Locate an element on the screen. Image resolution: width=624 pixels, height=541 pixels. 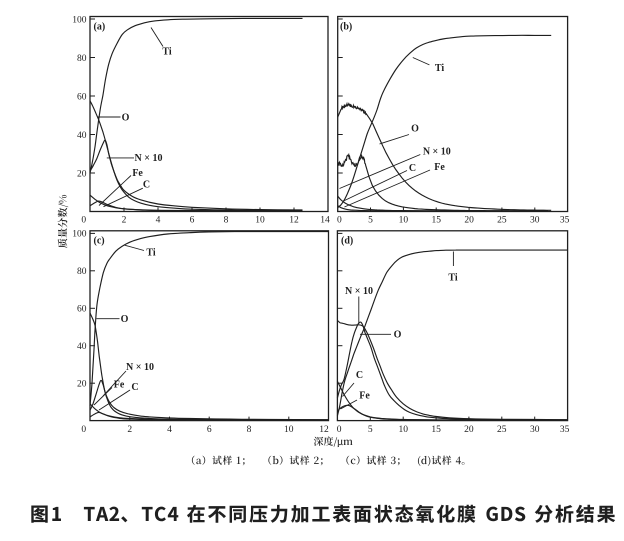
svg-text: (c) is located at coordinates (99, 241).